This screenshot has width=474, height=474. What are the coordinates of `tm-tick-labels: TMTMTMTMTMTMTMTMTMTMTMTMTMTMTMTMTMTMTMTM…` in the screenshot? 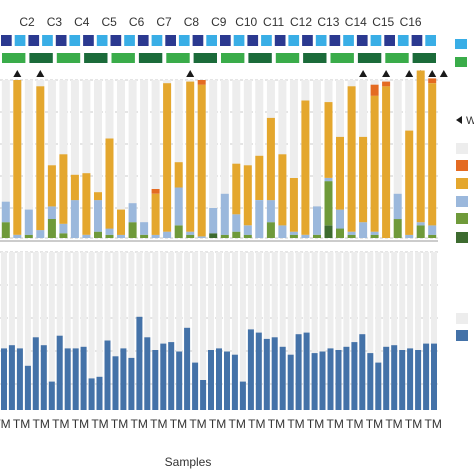 It's located at (221, 424).